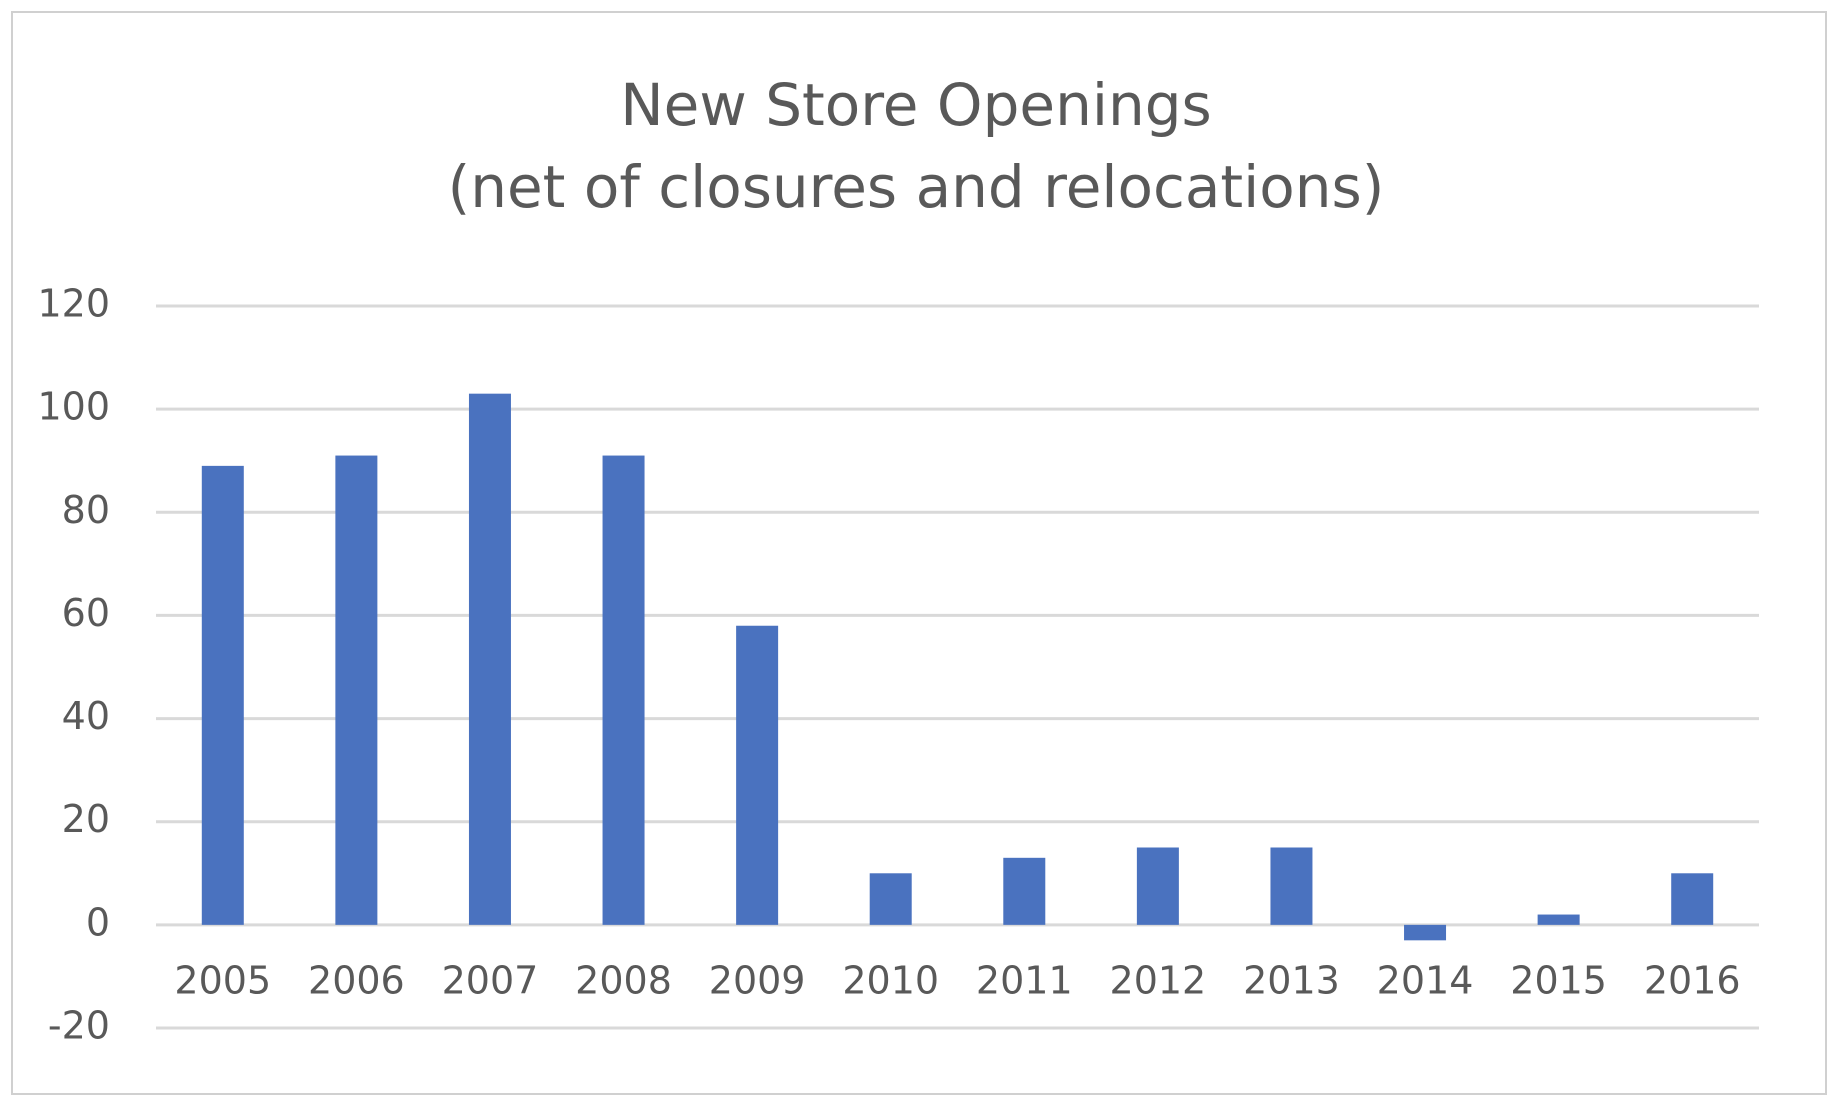 Image resolution: width=1838 pixels, height=1106 pixels. Describe the element at coordinates (1425, 980) in the screenshot. I see `x-tick-label: 2014` at that location.